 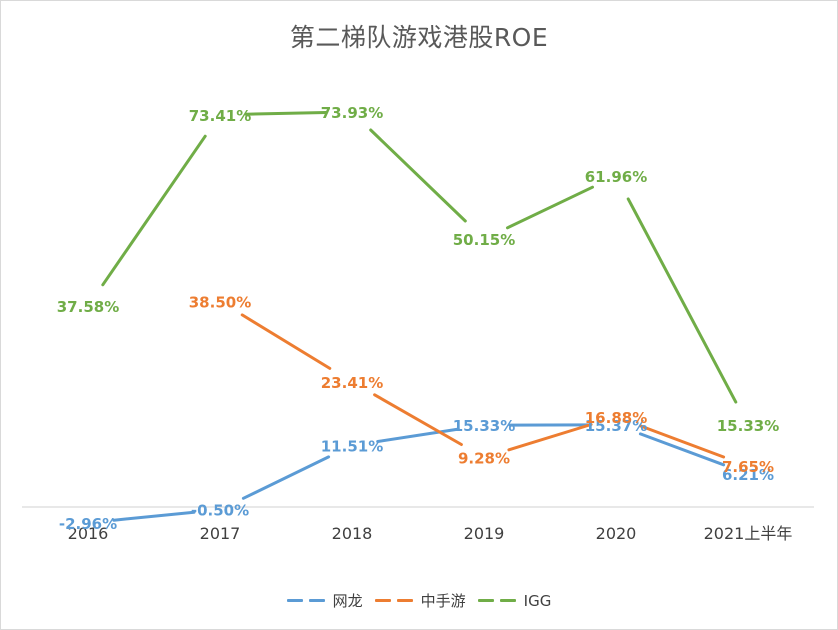 What do you see at coordinates (484, 458) in the screenshot?
I see `data-label-zhongshouyou: 9.28%` at bounding box center [484, 458].